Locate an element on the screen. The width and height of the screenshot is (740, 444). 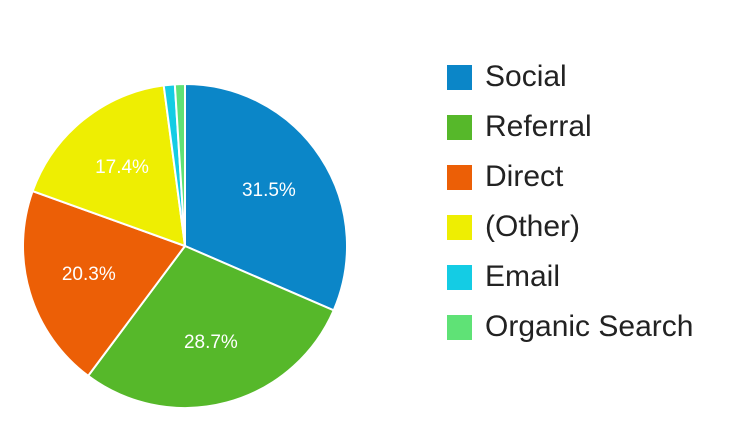
legend-item-organic-search: Organic Search is located at coordinates (570, 327).